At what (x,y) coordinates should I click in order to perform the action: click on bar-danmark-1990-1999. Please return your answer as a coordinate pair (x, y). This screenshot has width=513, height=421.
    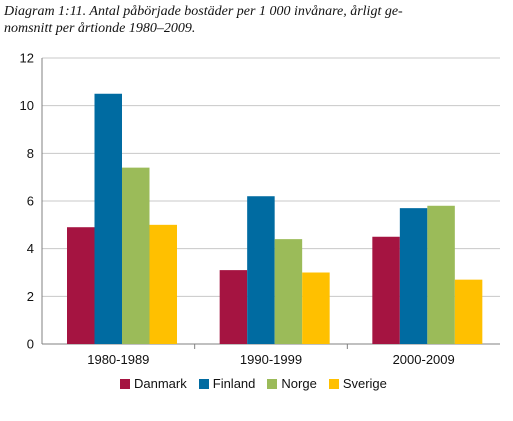
    Looking at the image, I should click on (233, 307).